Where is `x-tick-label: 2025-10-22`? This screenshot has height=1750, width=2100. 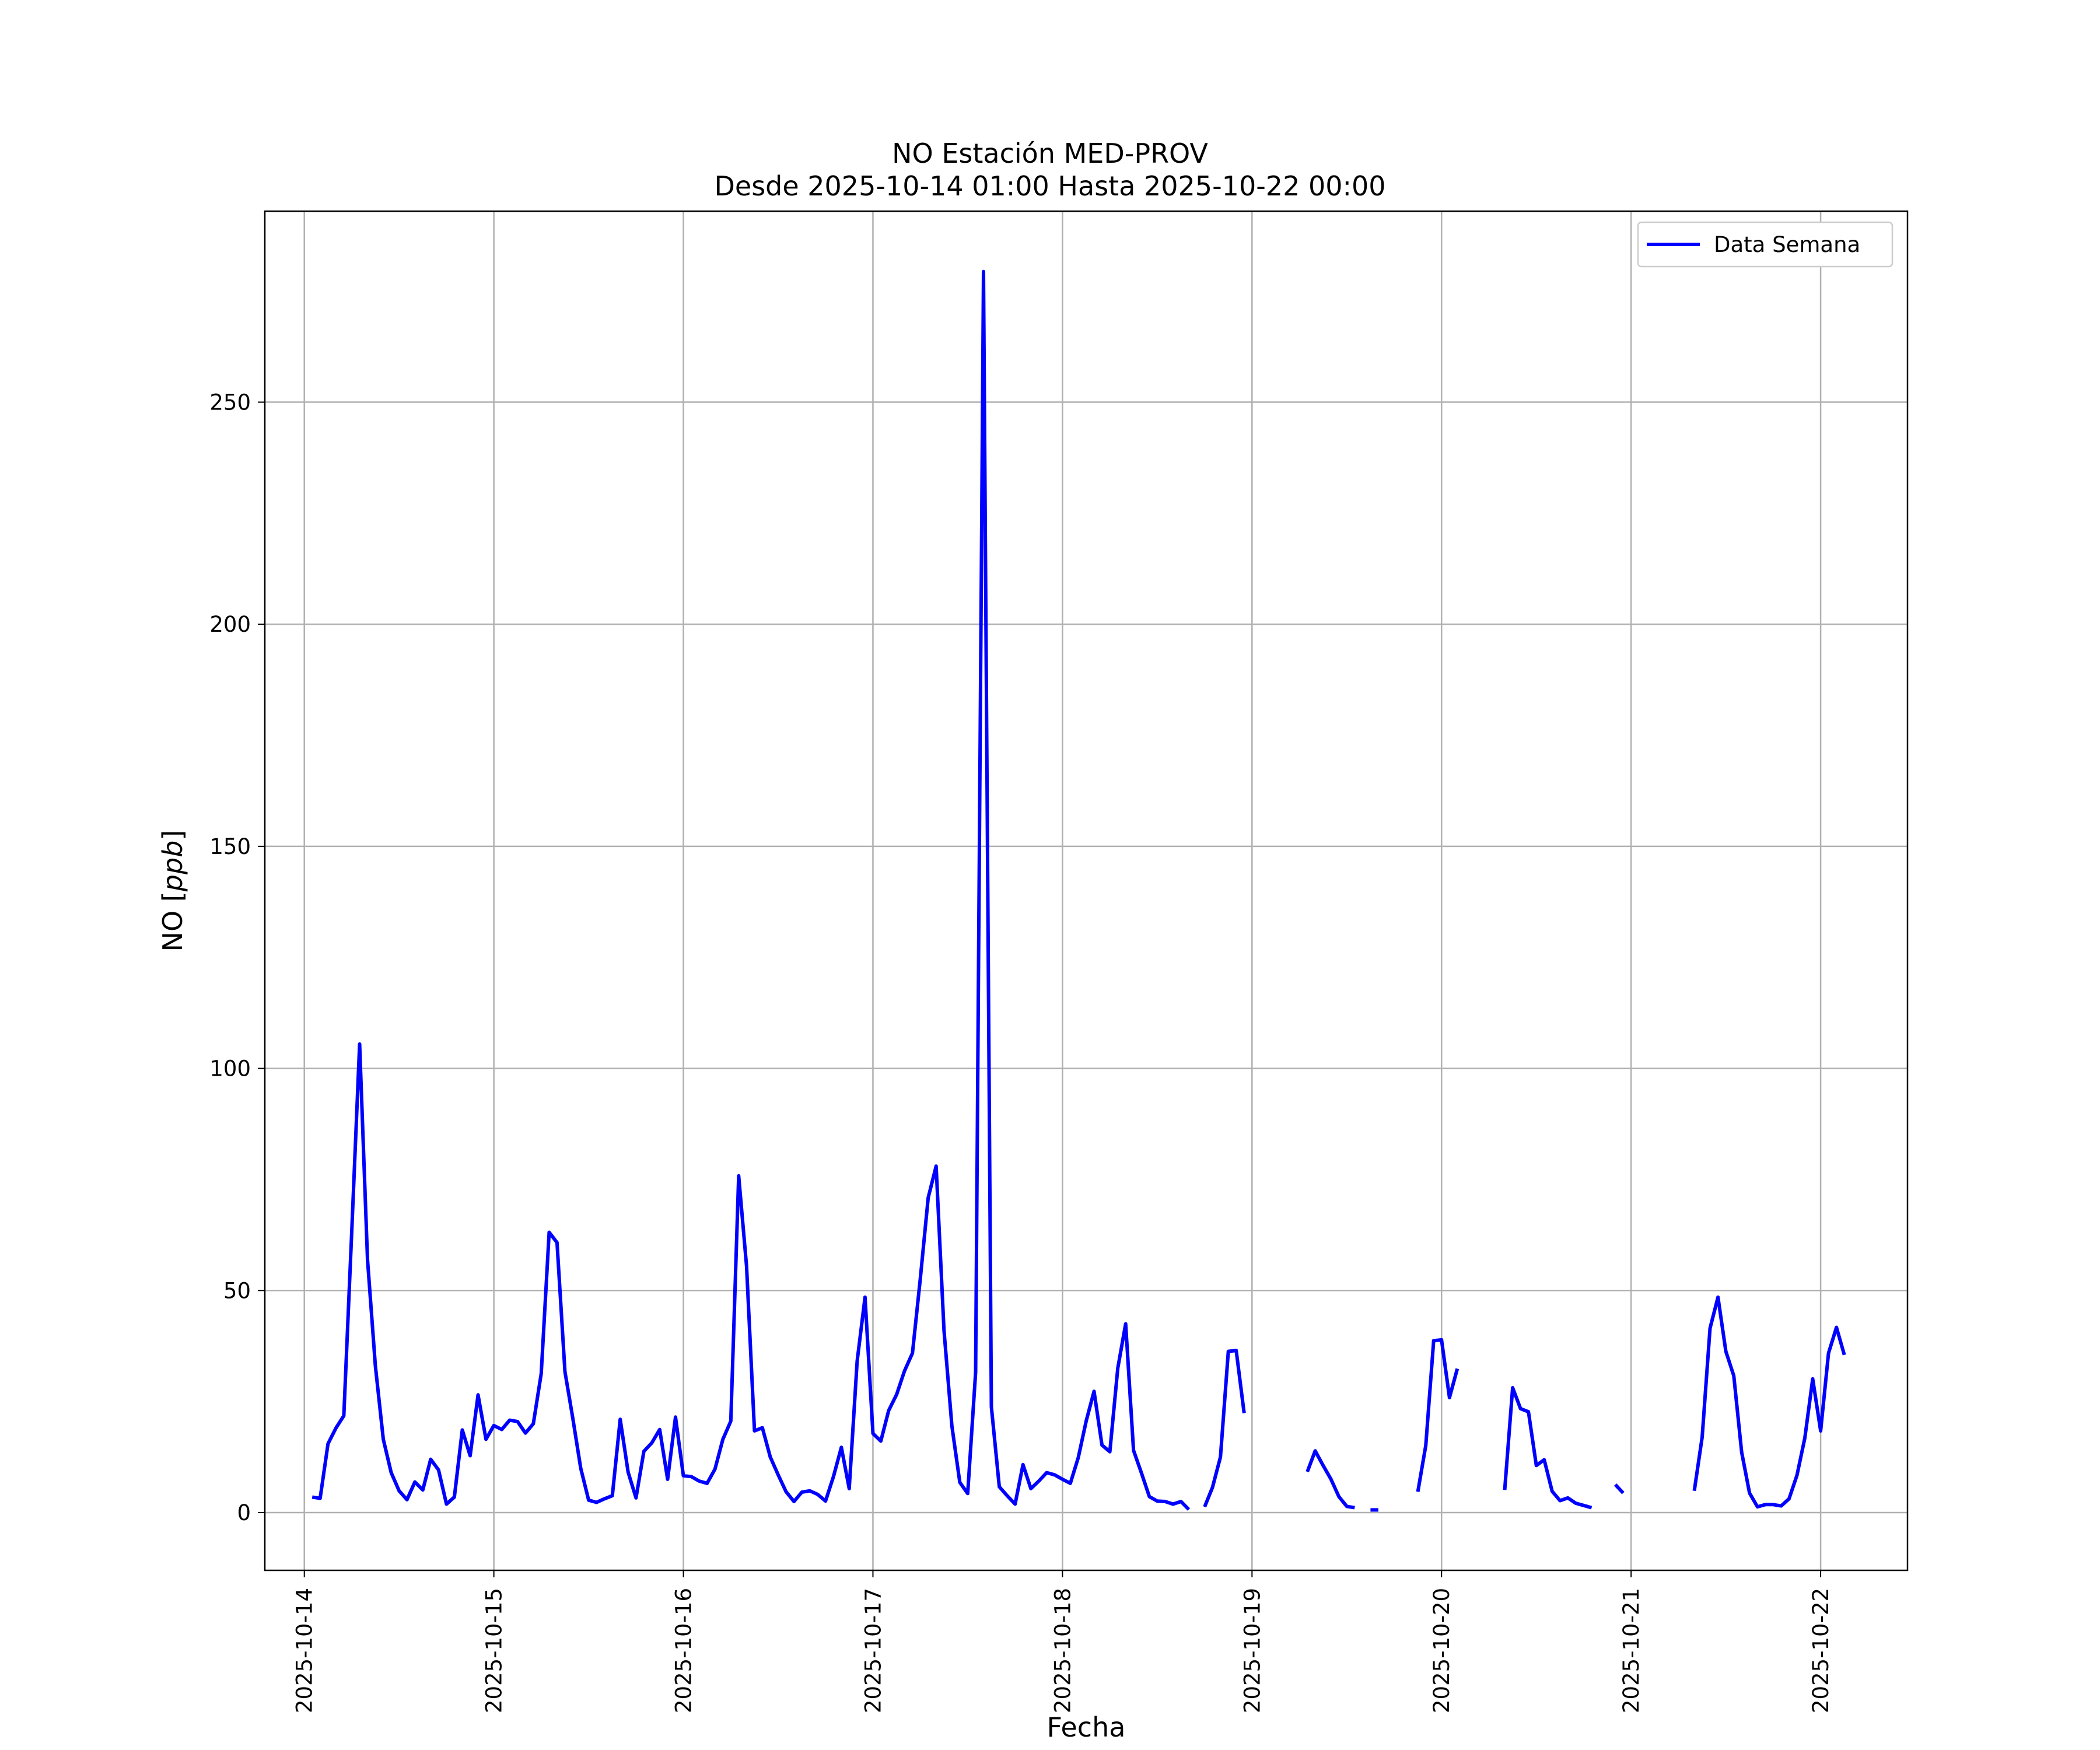 x-tick-label: 2025-10-22 is located at coordinates (1820, 1650).